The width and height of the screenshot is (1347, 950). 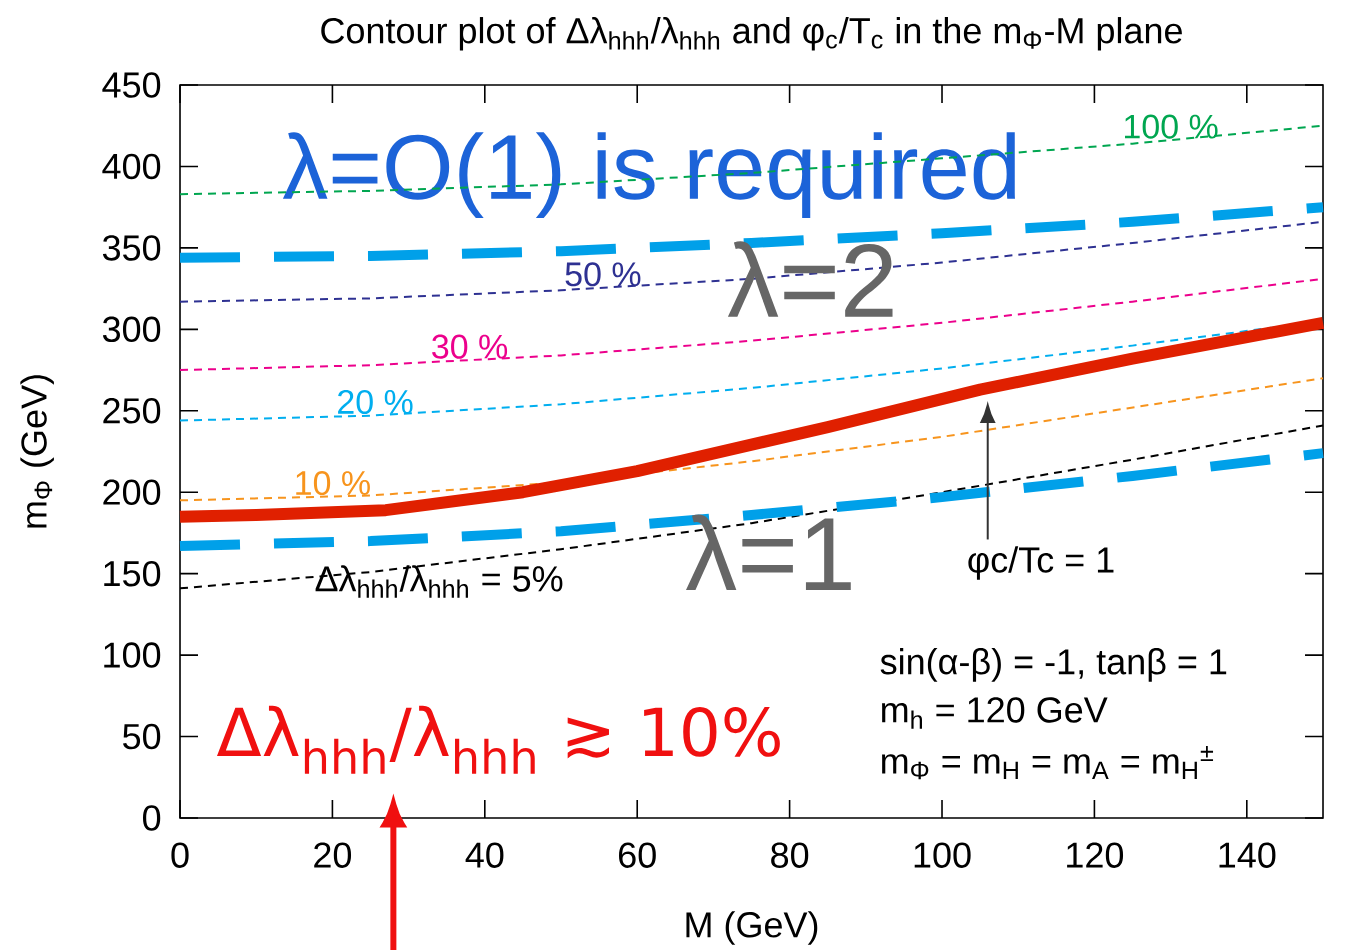 I want to click on x-axis-title: M (GeV), so click(x=752, y=928).